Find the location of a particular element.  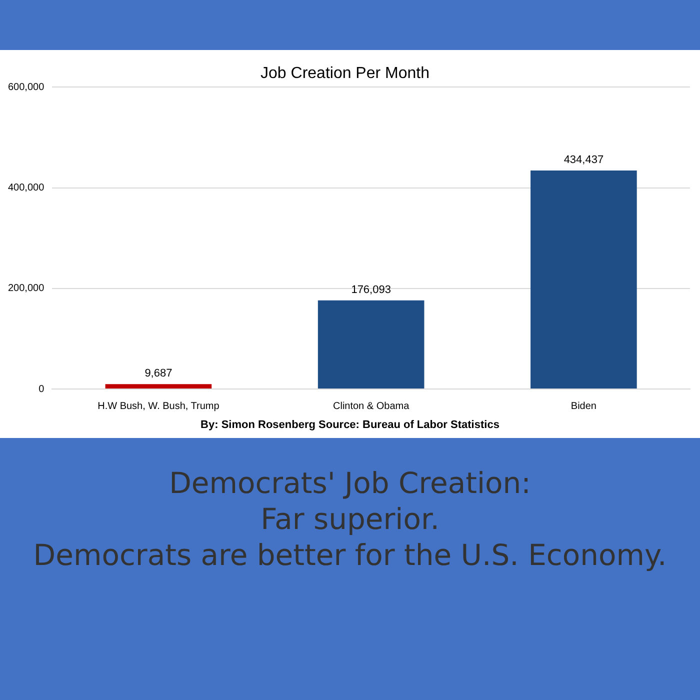

x-tick-label: Biden is located at coordinates (583, 406).